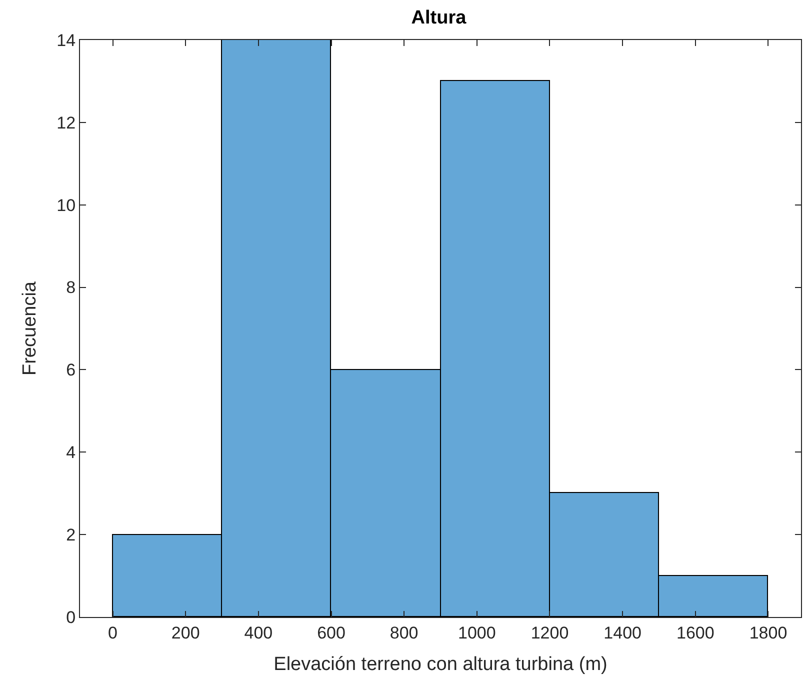 The height and width of the screenshot is (687, 805). I want to click on x-tick-label: 1400, so click(623, 632).